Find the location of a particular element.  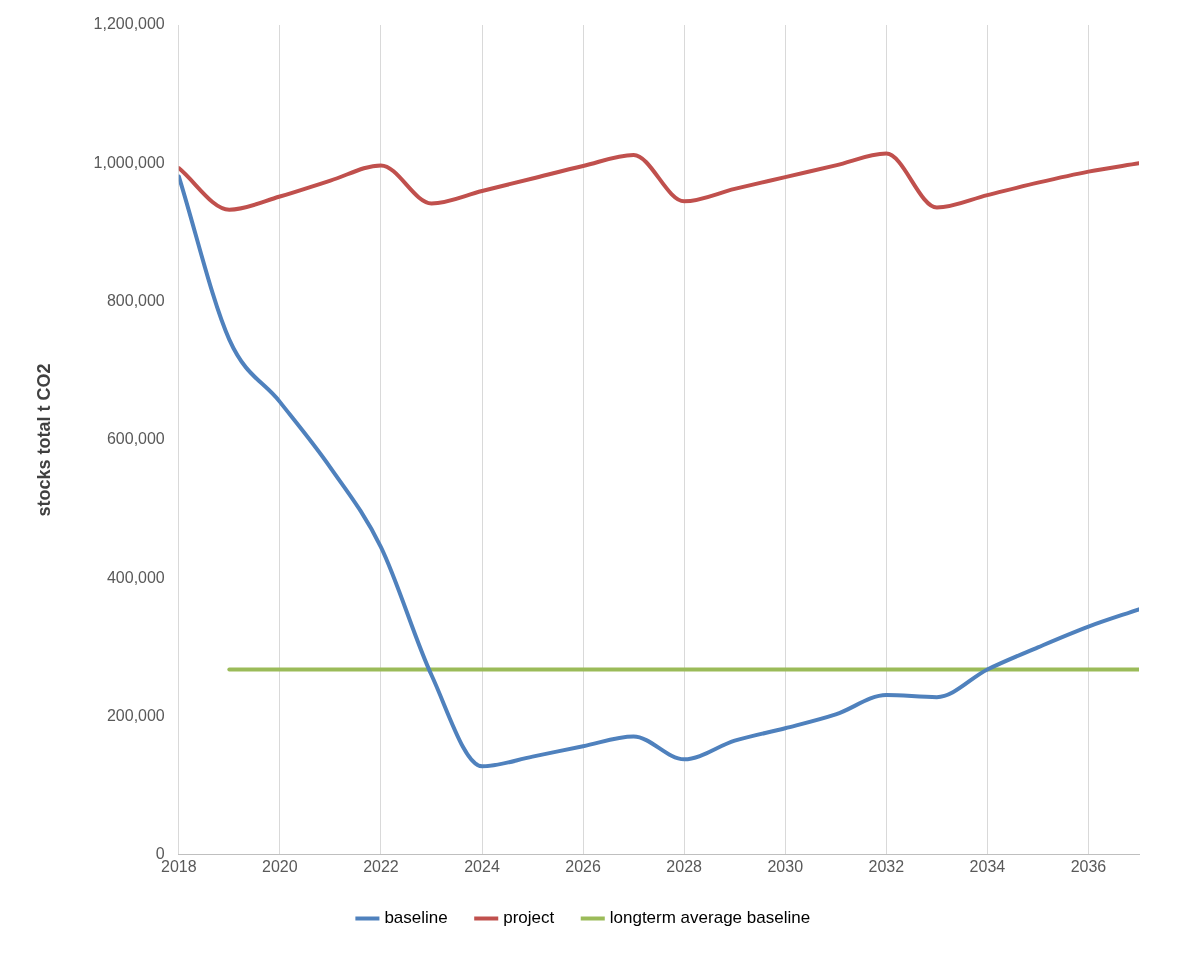

y-axis-title: stocks total t CO2 is located at coordinates (43, 440).